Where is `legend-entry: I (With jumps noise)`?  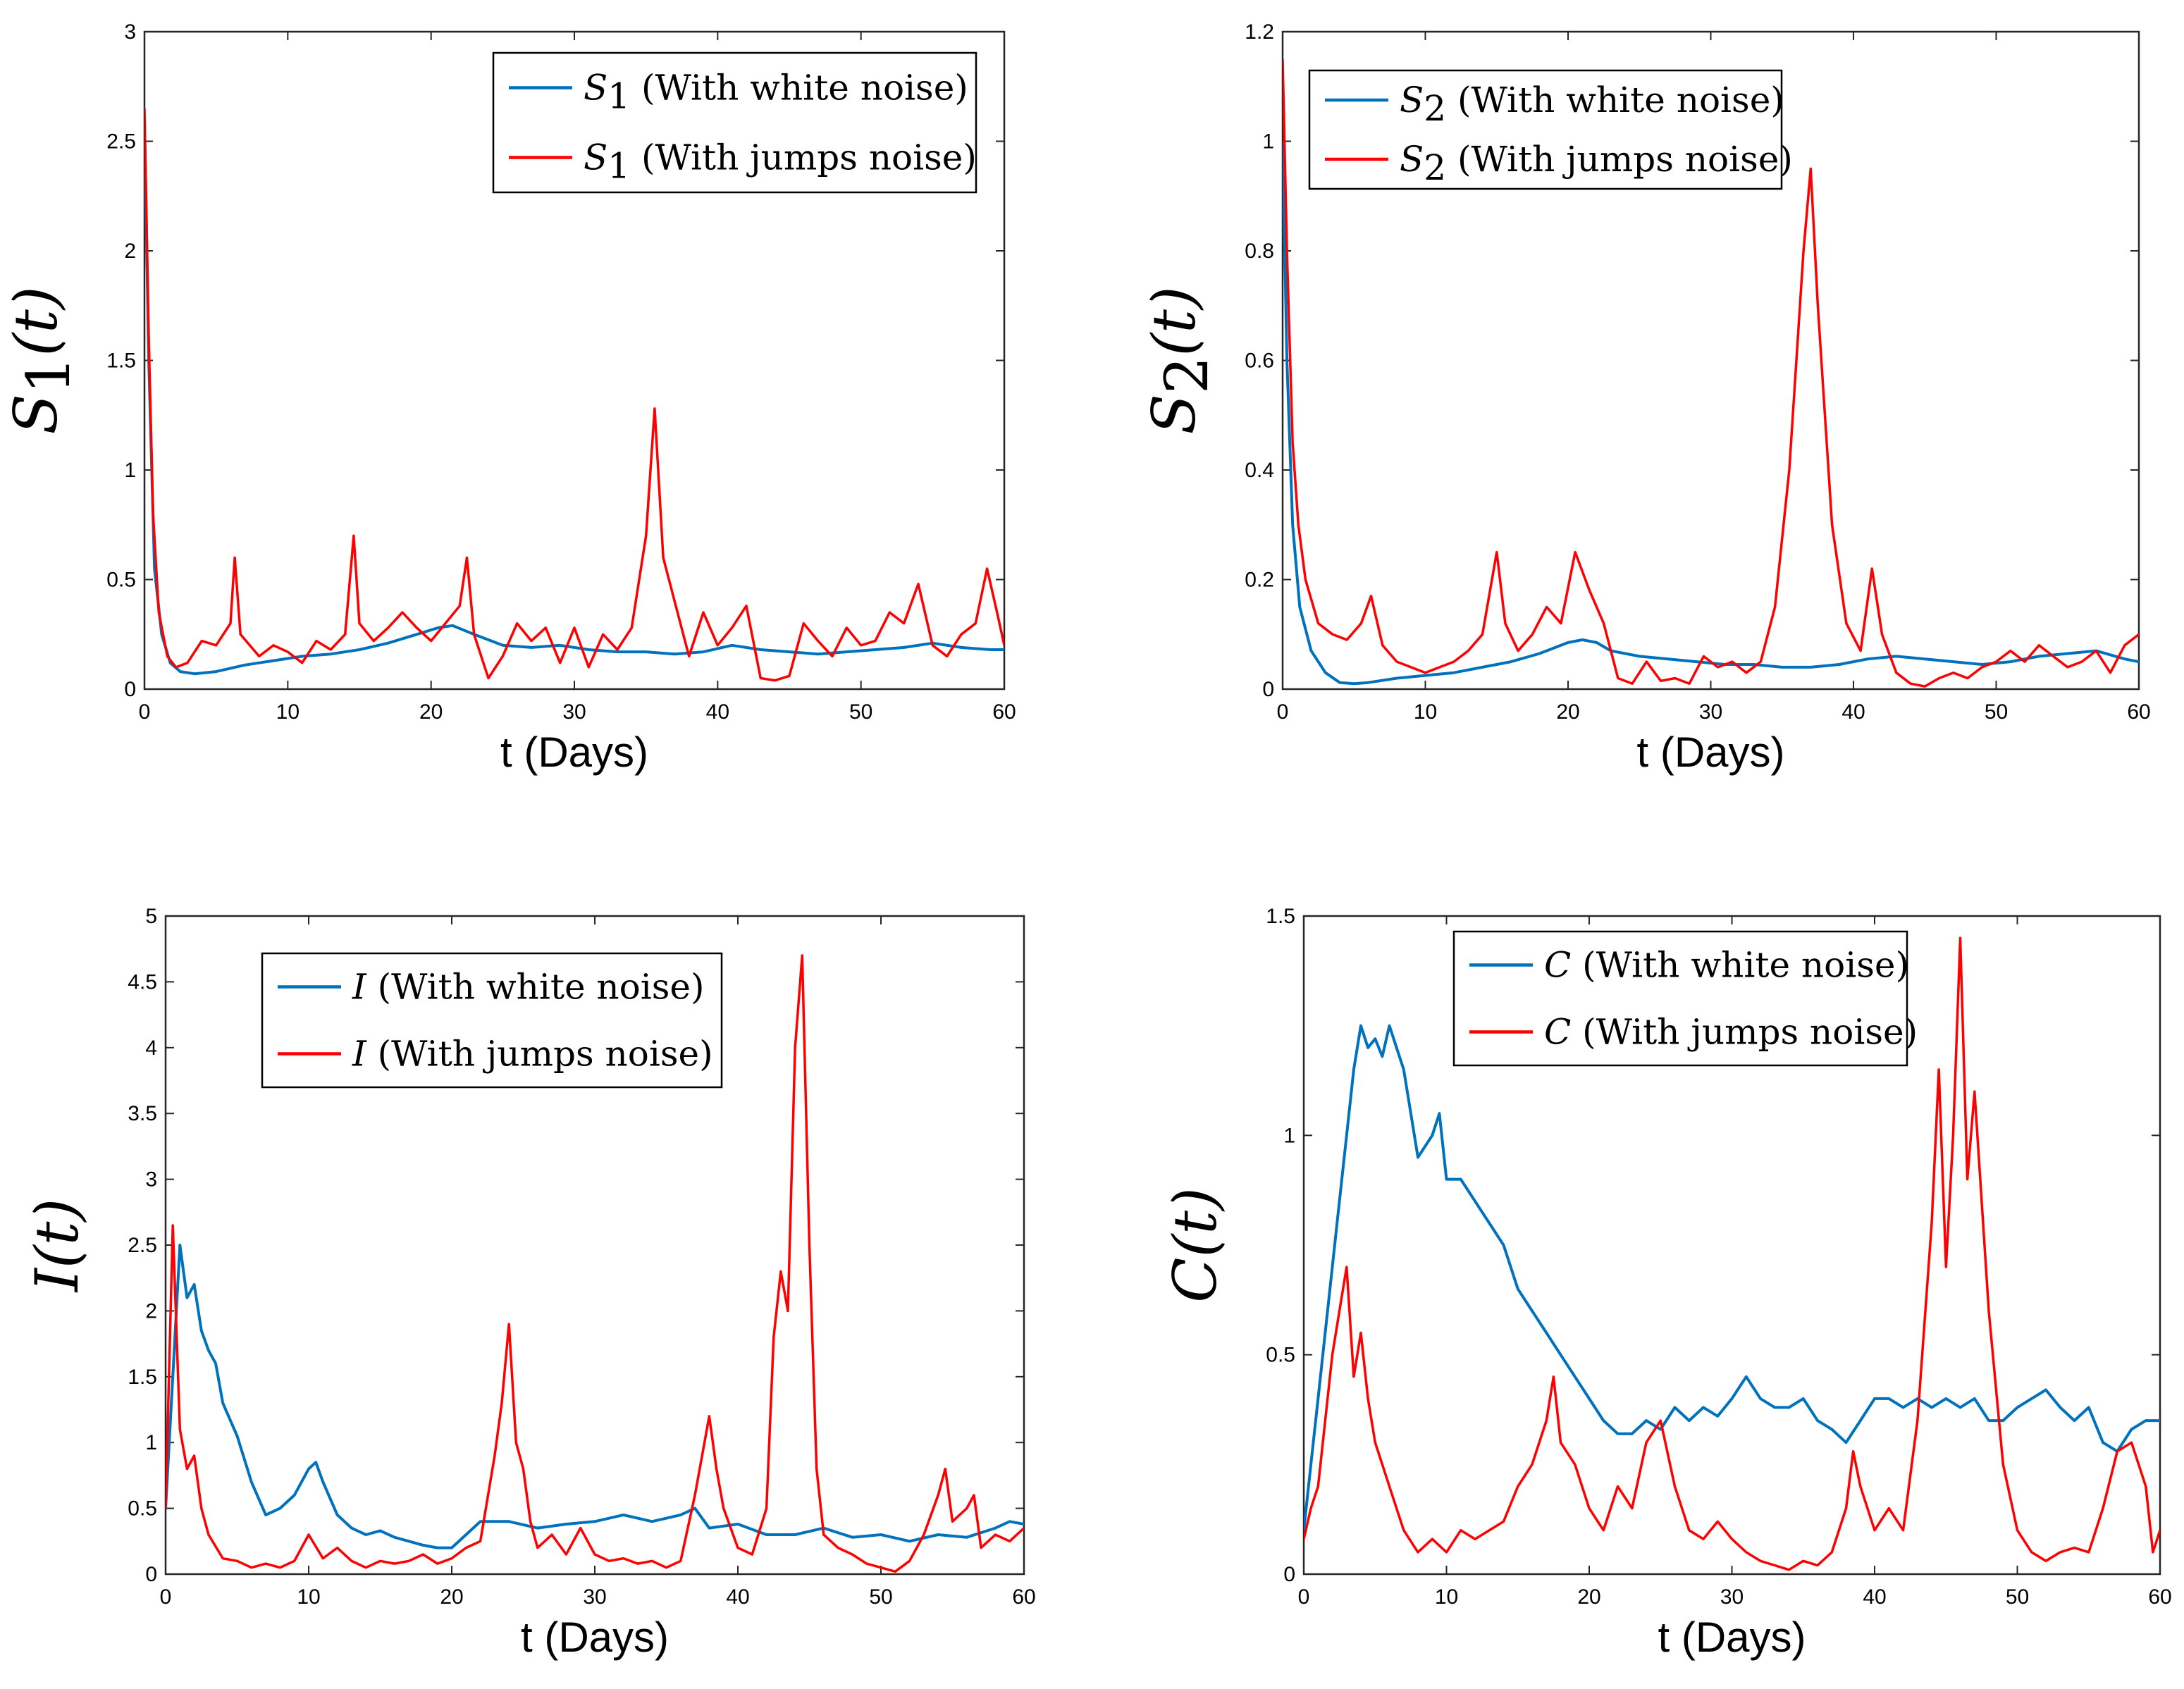
legend-entry: I (With jumps noise) is located at coordinates (532, 1054).